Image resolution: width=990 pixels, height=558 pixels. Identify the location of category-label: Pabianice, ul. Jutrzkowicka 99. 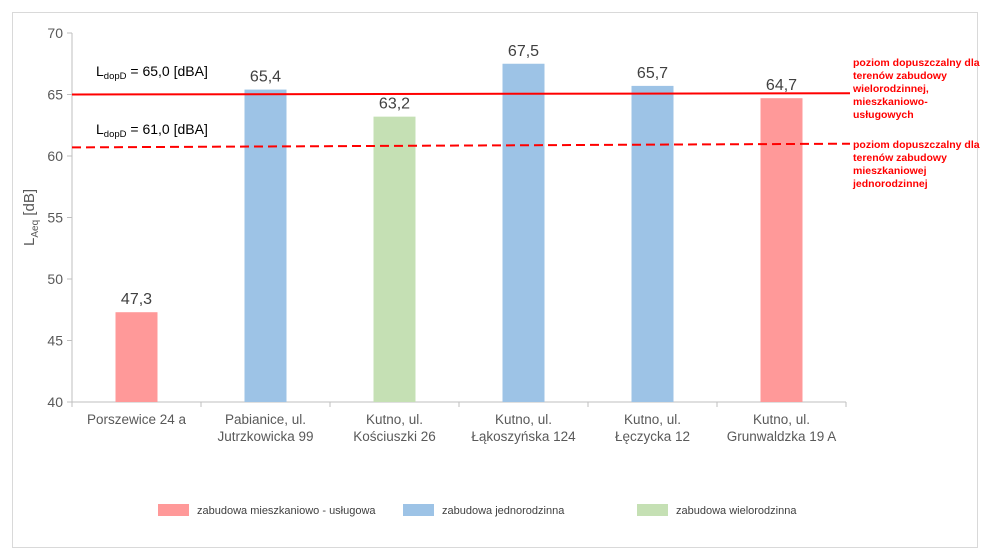
(265, 428).